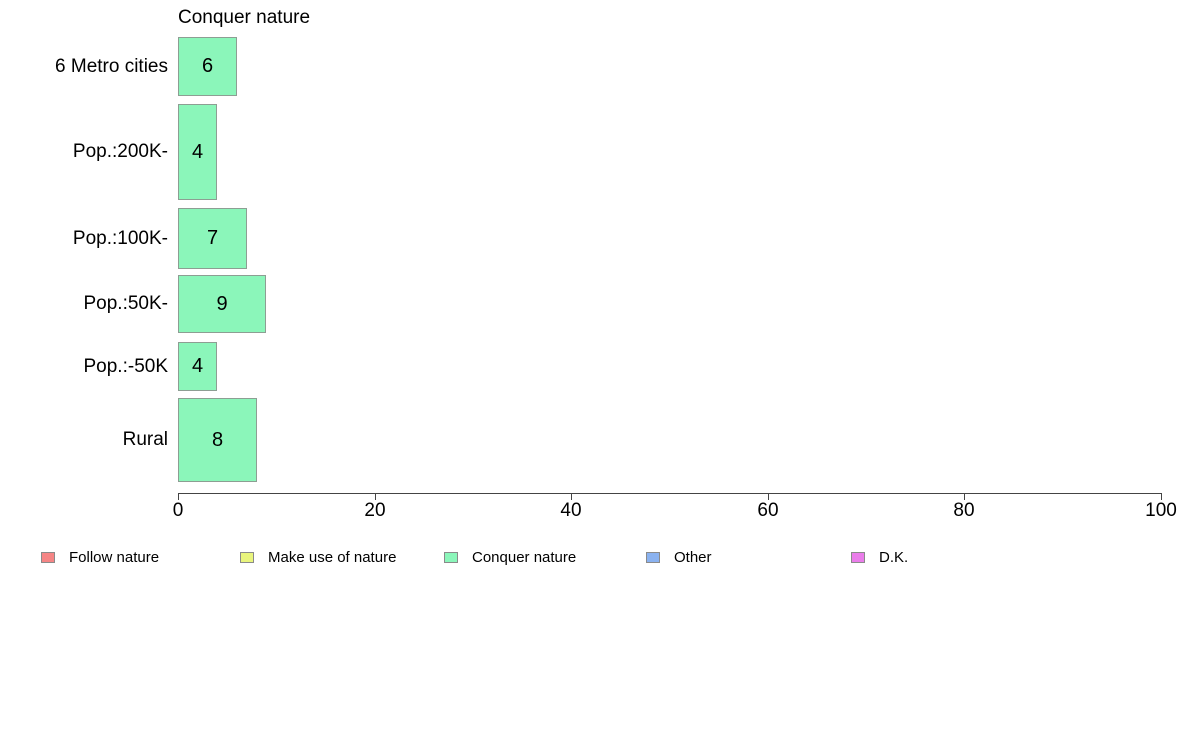 This screenshot has width=1188, height=736. I want to click on legend-item: Other, so click(679, 557).